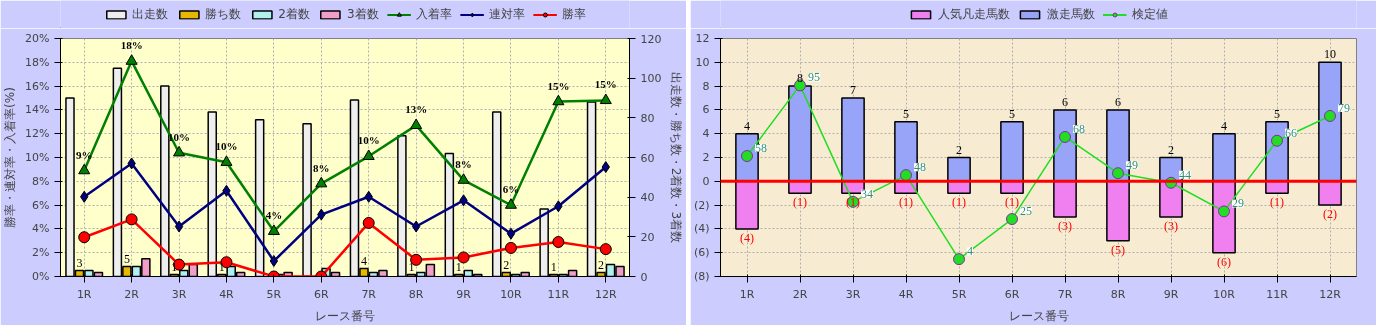  Describe the element at coordinates (814, 77) in the screenshot. I see `data-label: 95` at that location.